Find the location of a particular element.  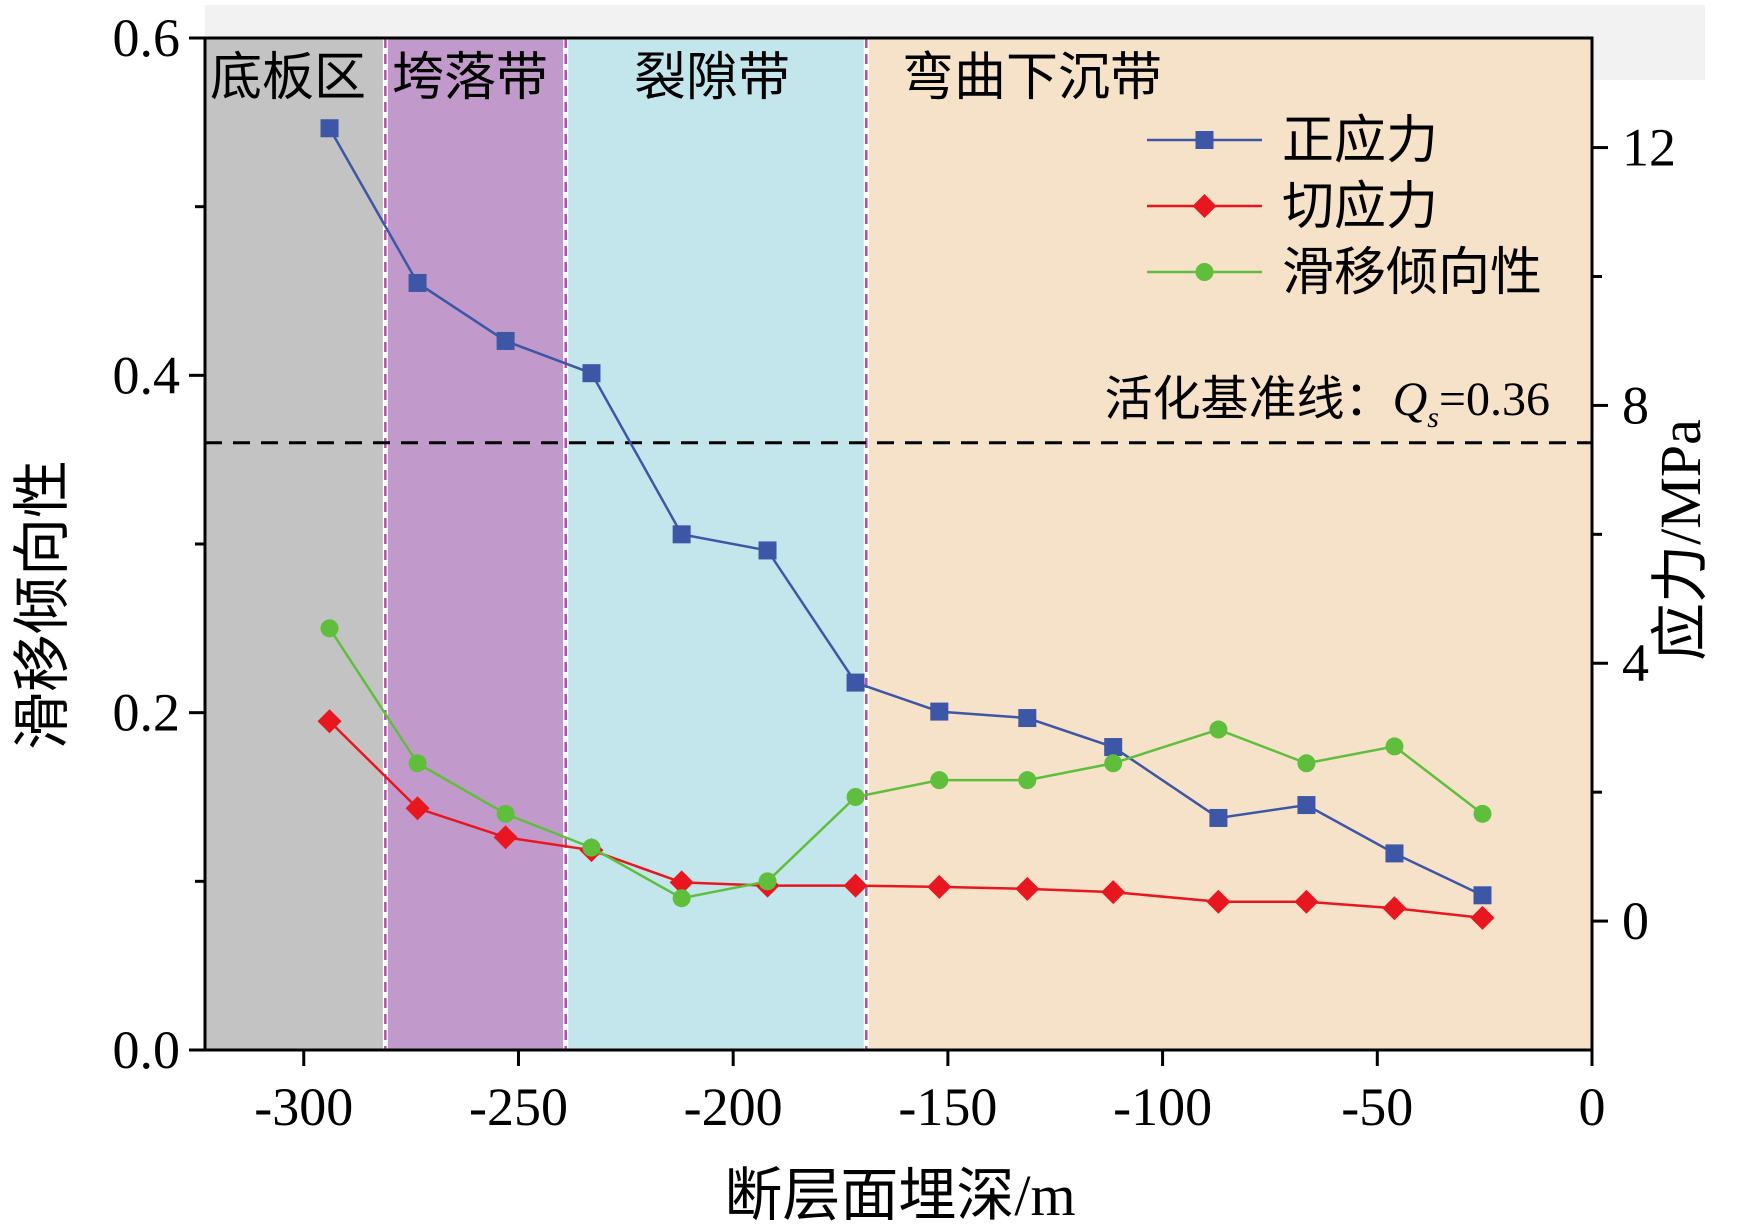

legend-label-3: 滑移倾向性 is located at coordinates (1412, 273).